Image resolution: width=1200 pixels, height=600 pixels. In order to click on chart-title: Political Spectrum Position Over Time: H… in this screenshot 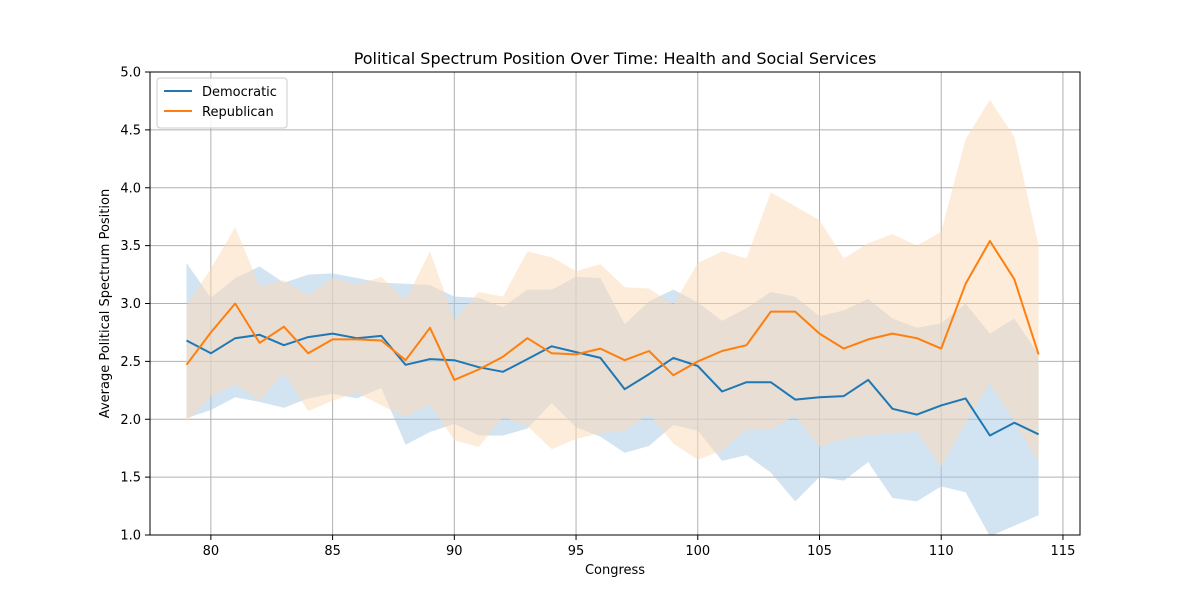, I will do `click(615, 58)`.